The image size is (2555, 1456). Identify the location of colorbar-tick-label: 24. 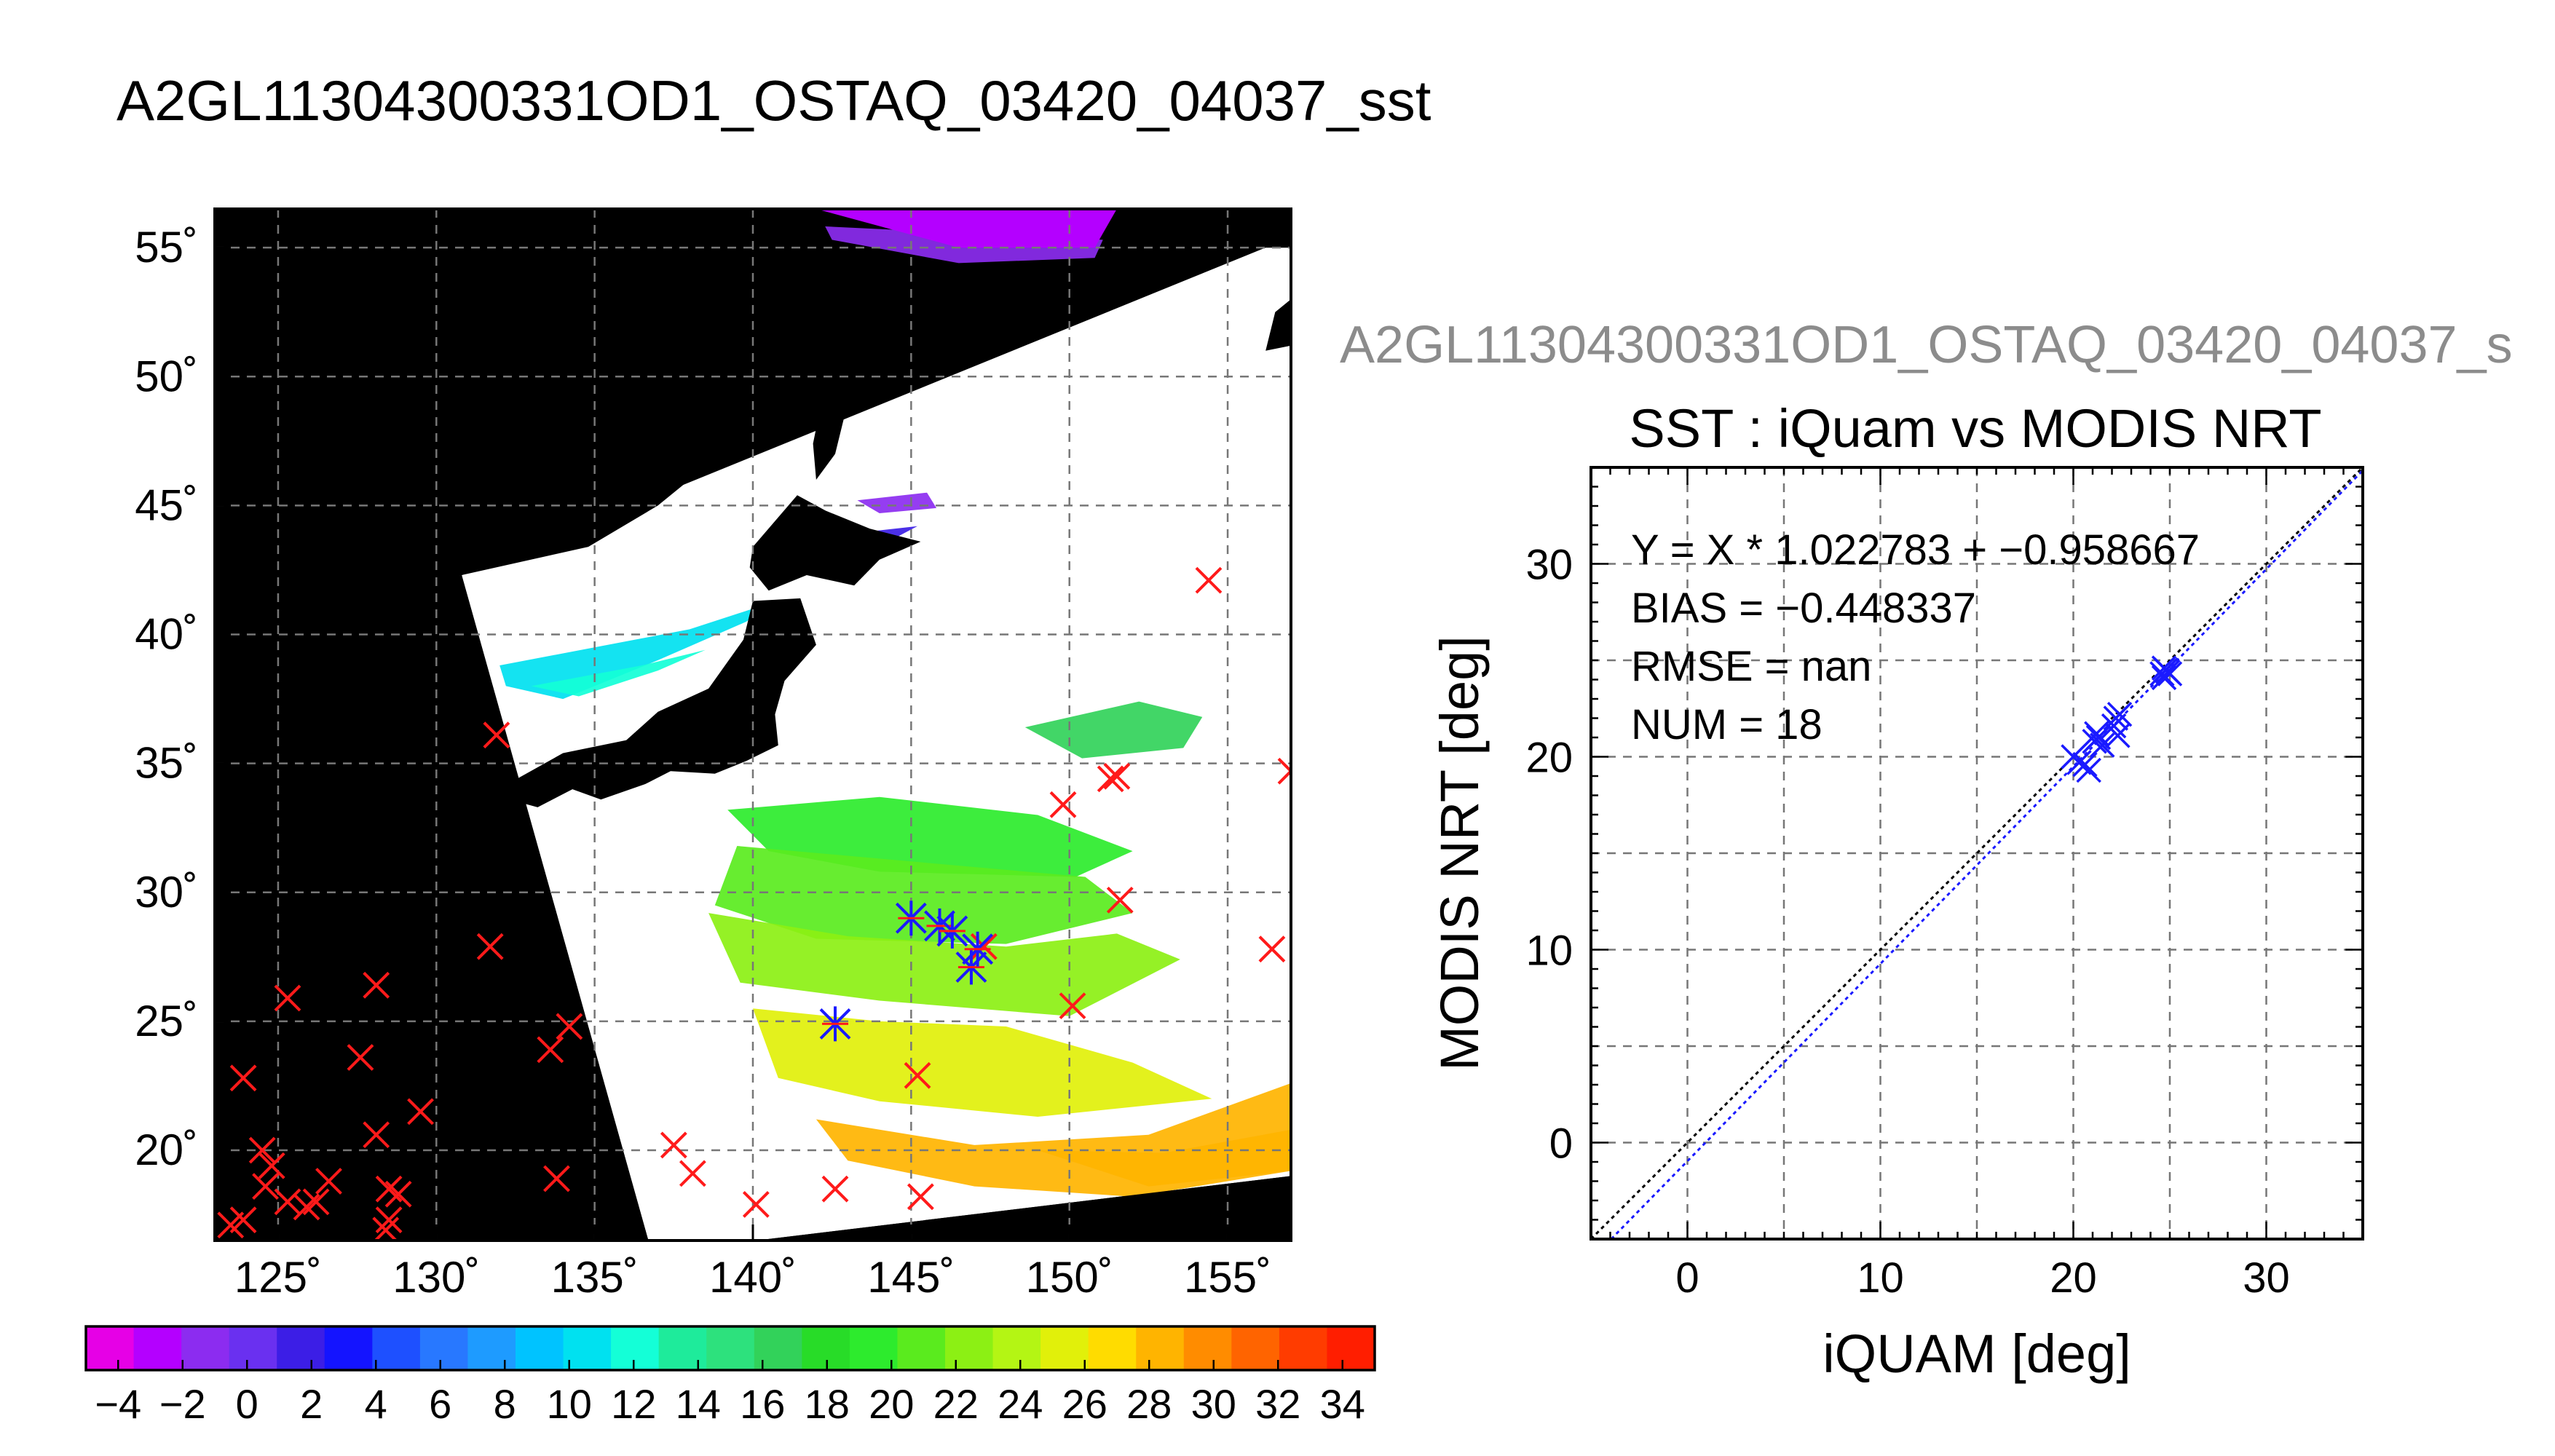
(1020, 1404).